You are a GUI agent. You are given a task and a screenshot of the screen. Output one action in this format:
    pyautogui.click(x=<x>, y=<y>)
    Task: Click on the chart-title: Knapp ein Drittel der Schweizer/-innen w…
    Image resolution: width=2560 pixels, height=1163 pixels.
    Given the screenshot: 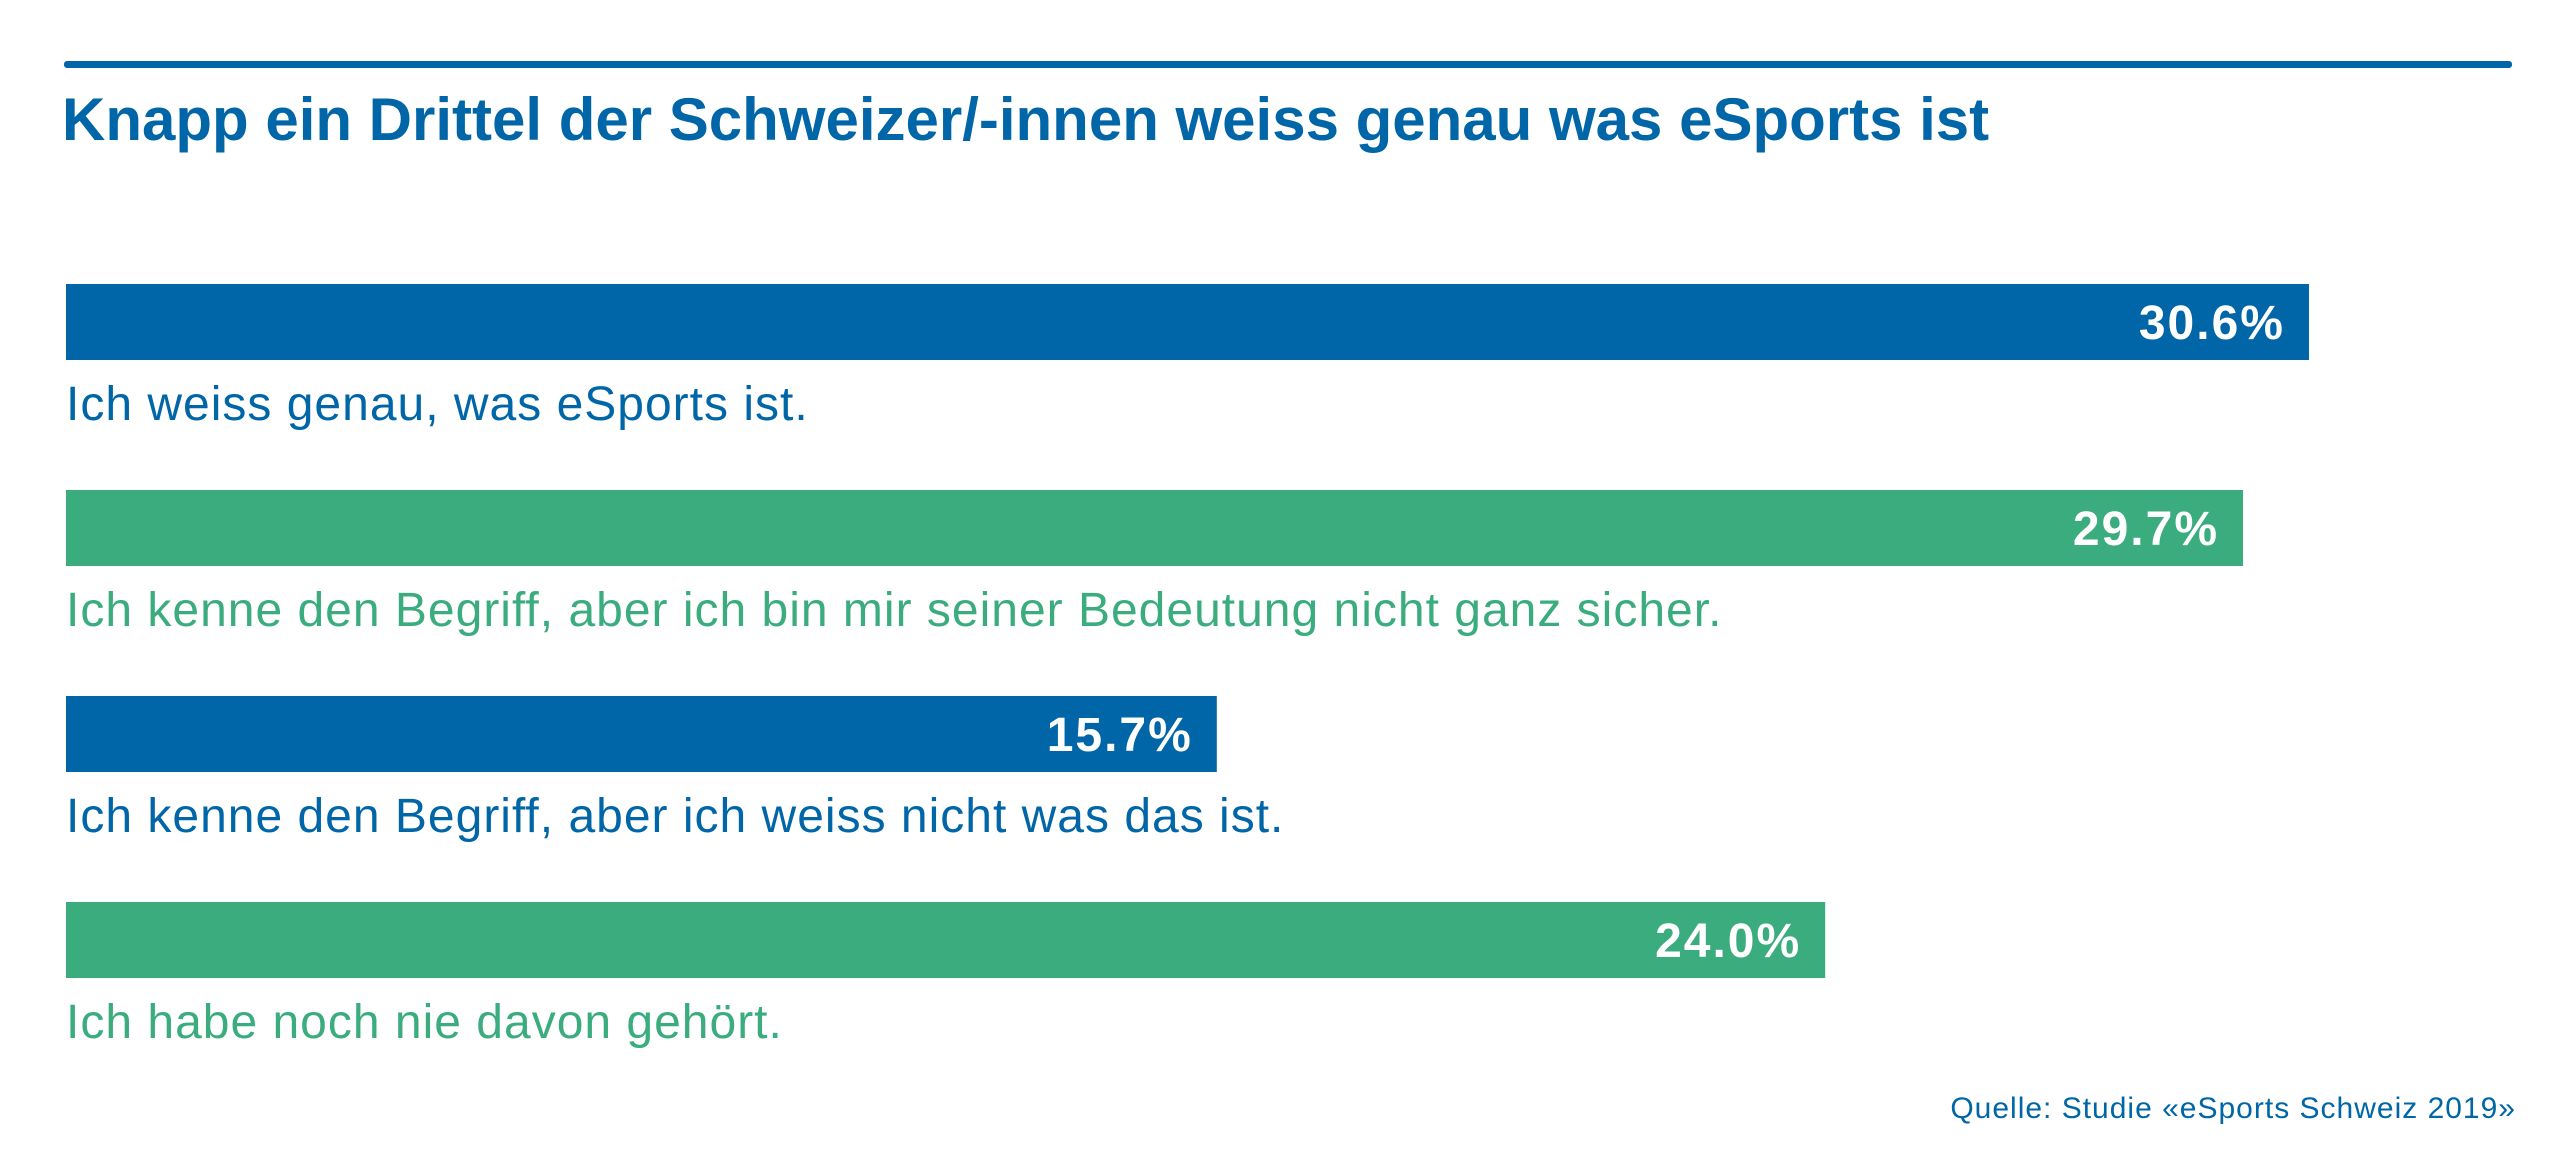 What is the action you would take?
    pyautogui.click(x=1026, y=119)
    